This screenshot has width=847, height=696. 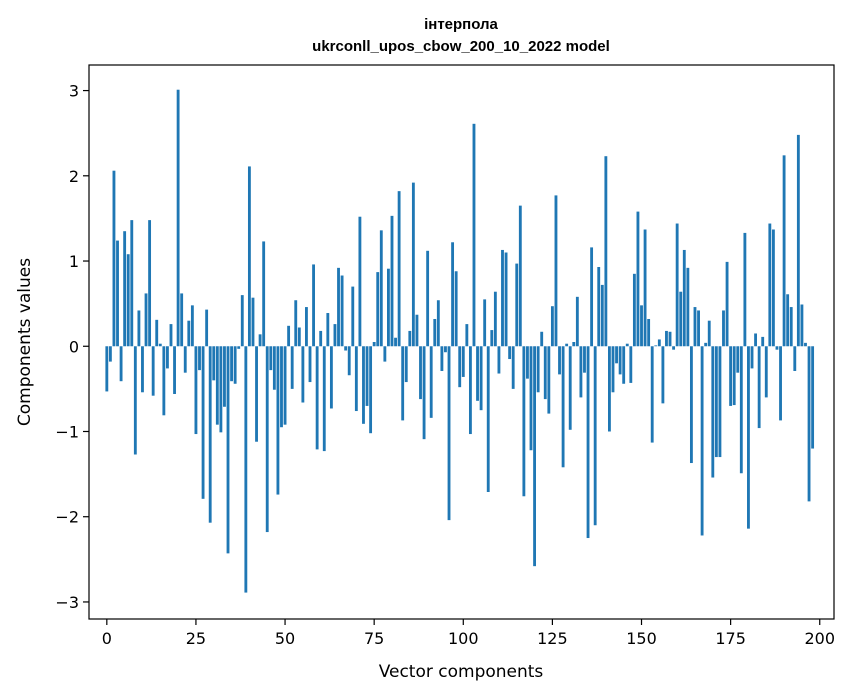 What do you see at coordinates (552, 638) in the screenshot?
I see `x-tick-label-125: 125` at bounding box center [552, 638].